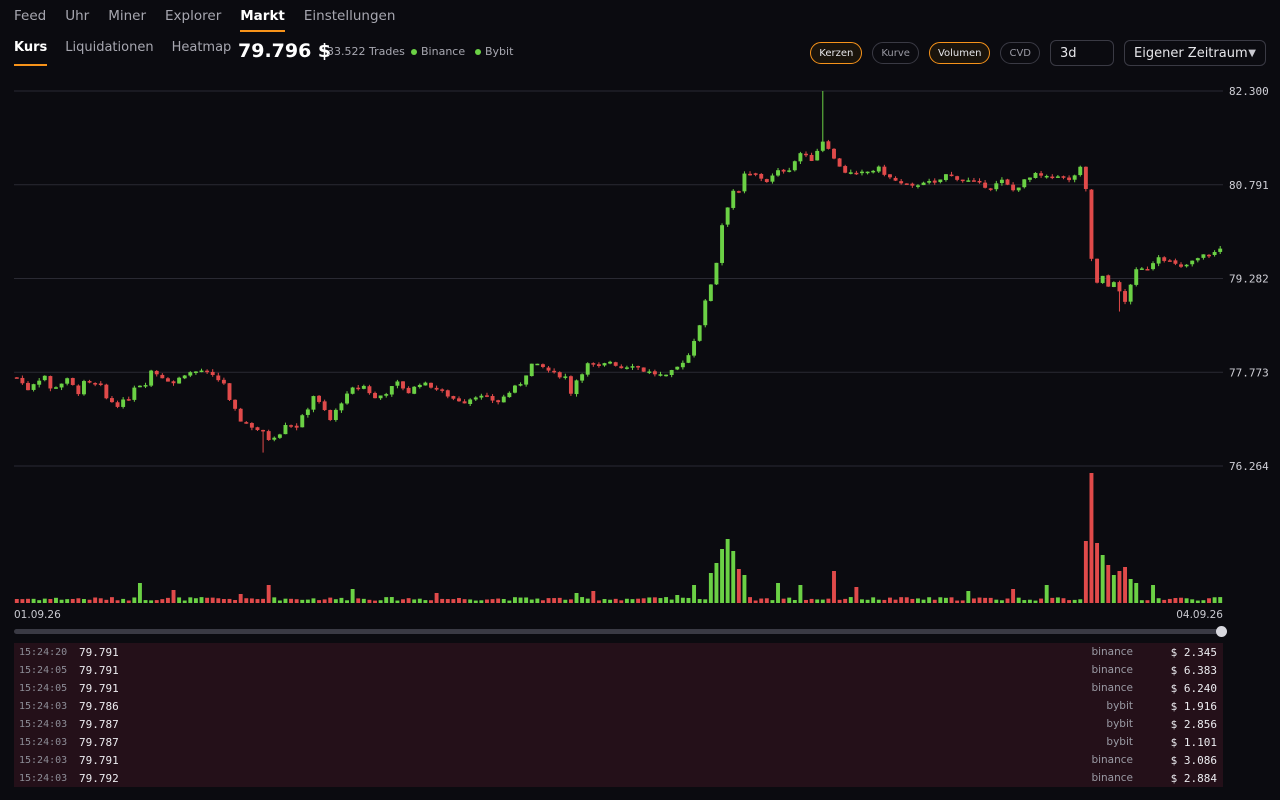 This screenshot has width=1280, height=800. Describe the element at coordinates (127, 16) in the screenshot. I see `nav-tab-miner: Miner` at that location.